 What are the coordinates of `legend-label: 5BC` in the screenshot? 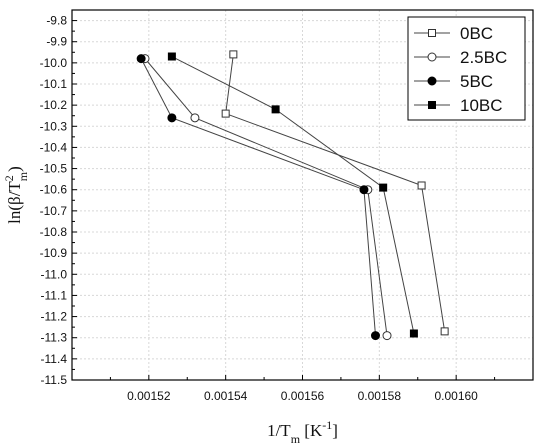 It's located at (476, 81).